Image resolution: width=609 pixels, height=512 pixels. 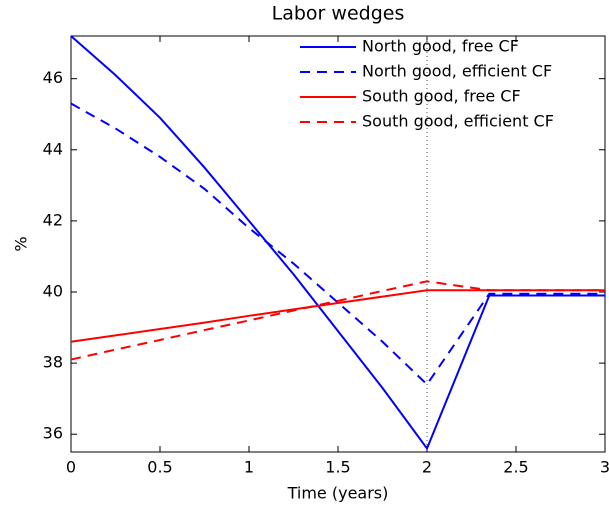 I want to click on legend-label: South good, efficient CF, so click(x=458, y=121).